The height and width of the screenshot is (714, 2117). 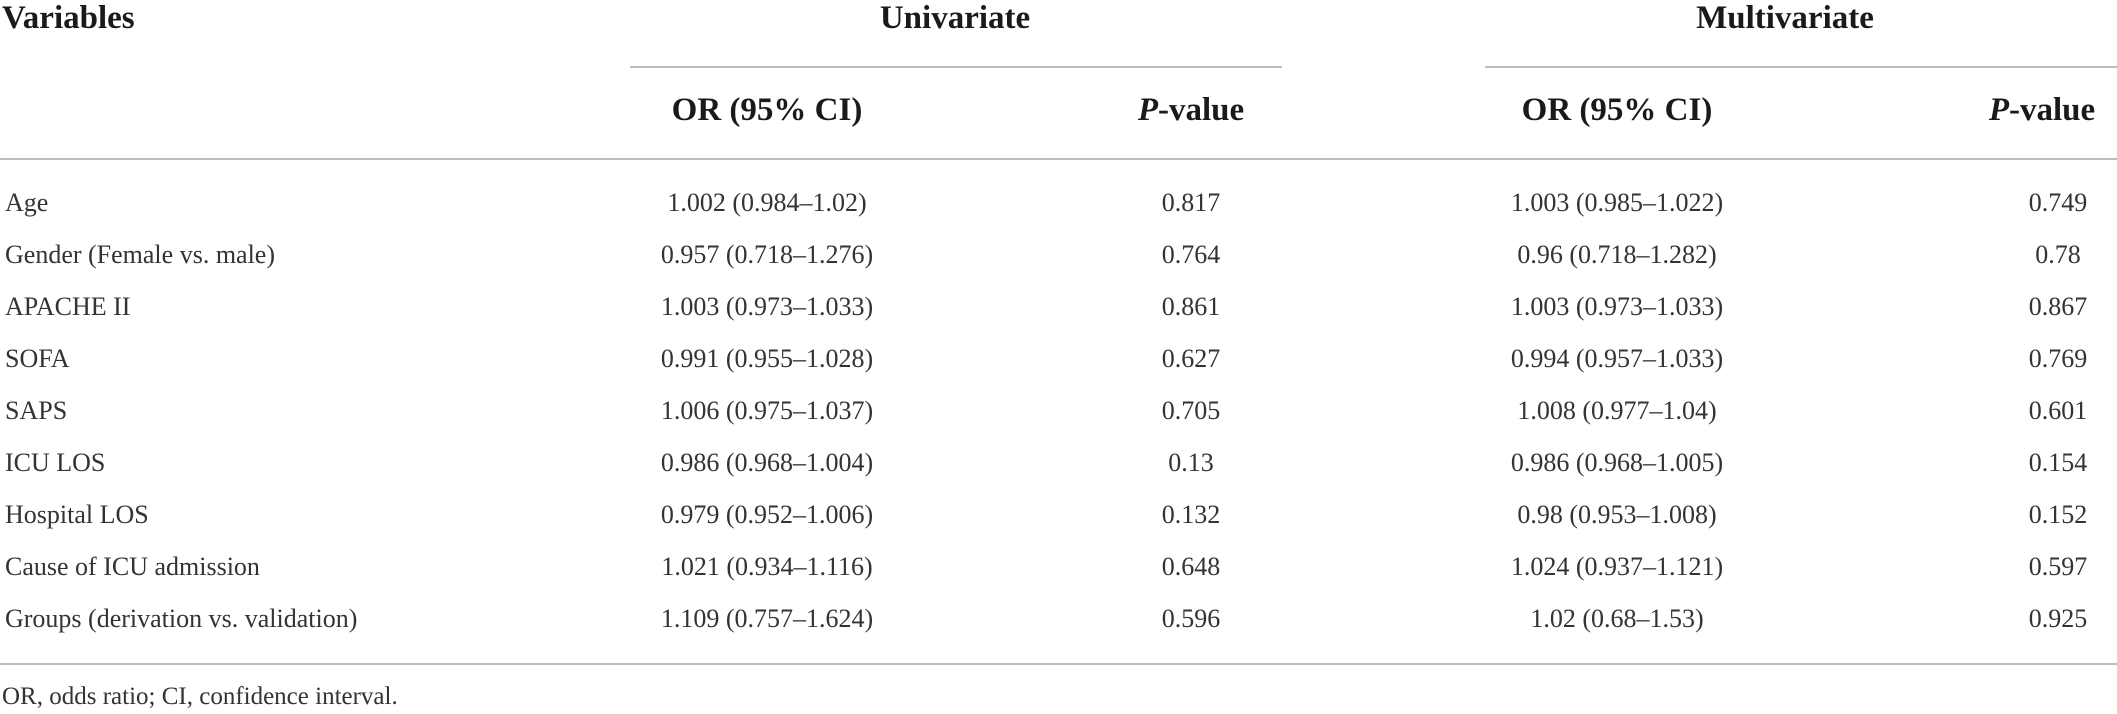 What do you see at coordinates (1191, 514) in the screenshot?
I see `row-uni-p: 0.132` at bounding box center [1191, 514].